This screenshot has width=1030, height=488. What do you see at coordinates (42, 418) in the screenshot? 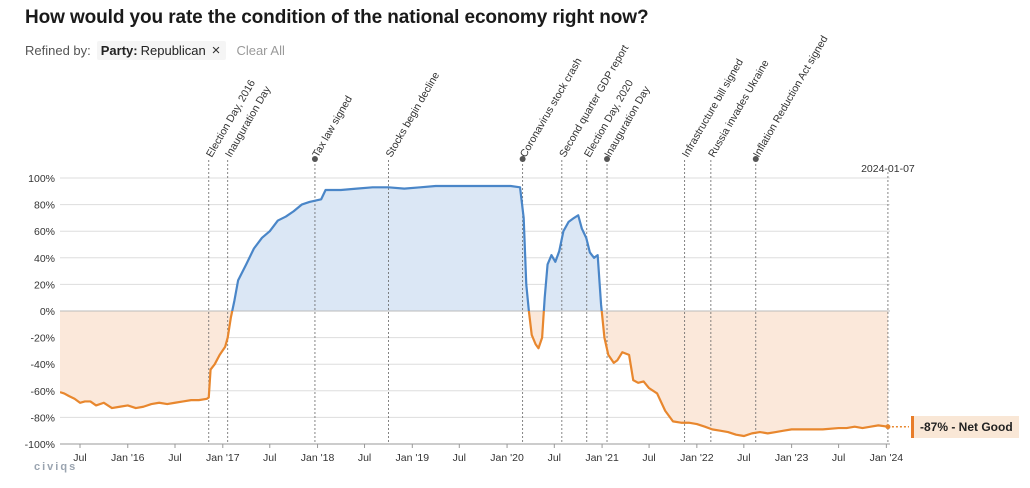
I see `y-tick-label: -80%` at bounding box center [42, 418].